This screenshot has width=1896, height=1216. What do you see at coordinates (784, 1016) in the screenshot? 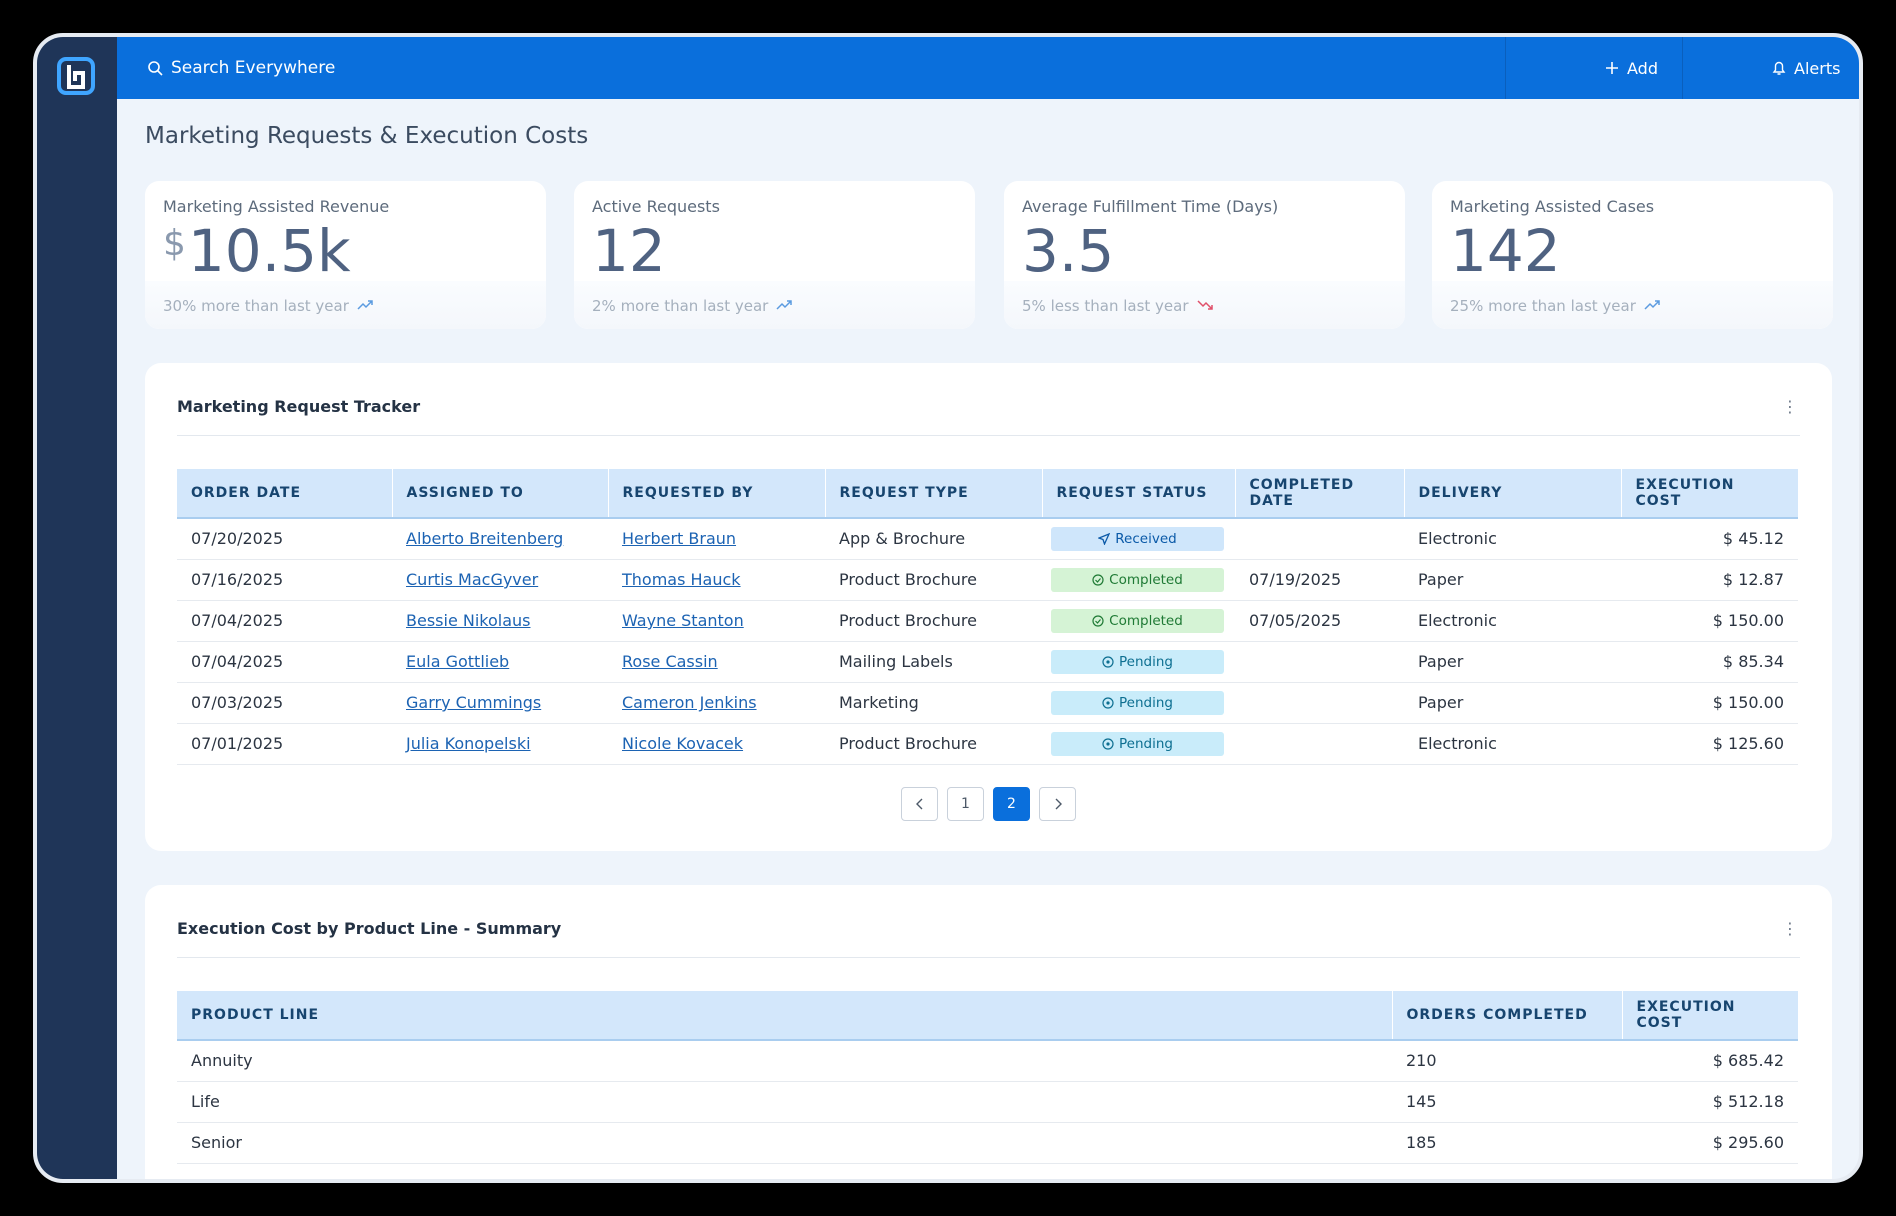
I see `column-header: PRODUCT LINE` at bounding box center [784, 1016].